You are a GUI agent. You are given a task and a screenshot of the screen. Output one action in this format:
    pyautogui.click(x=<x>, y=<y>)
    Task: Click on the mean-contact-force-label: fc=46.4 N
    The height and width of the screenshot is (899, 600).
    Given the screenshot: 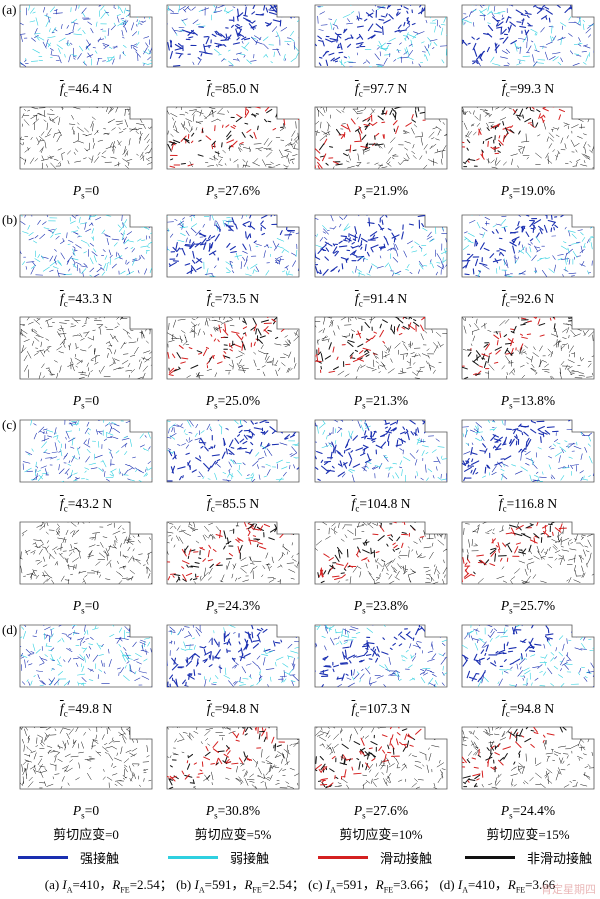 What is the action you would take?
    pyautogui.click(x=86, y=90)
    